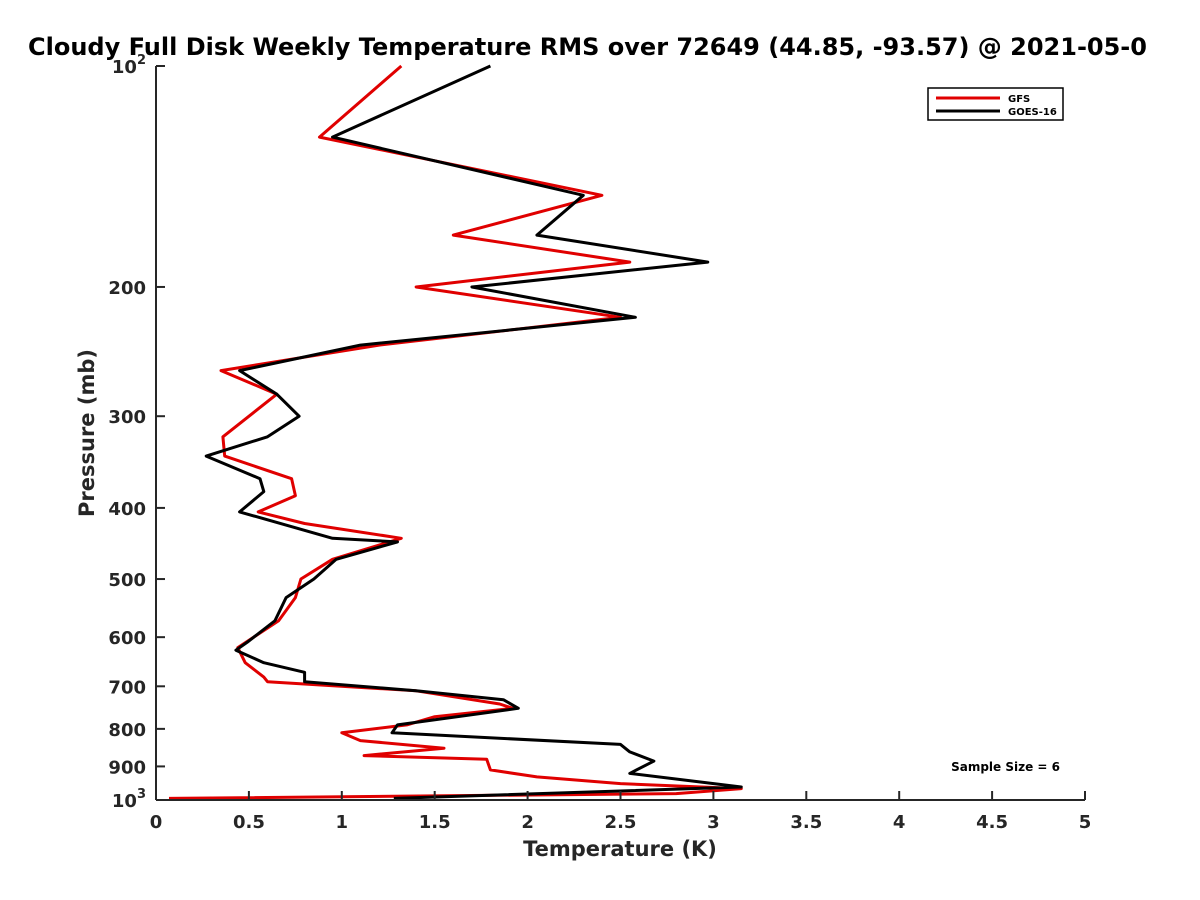 This screenshot has width=1200, height=900. I want to click on legend-entry-label: GFS, so click(1019, 99).